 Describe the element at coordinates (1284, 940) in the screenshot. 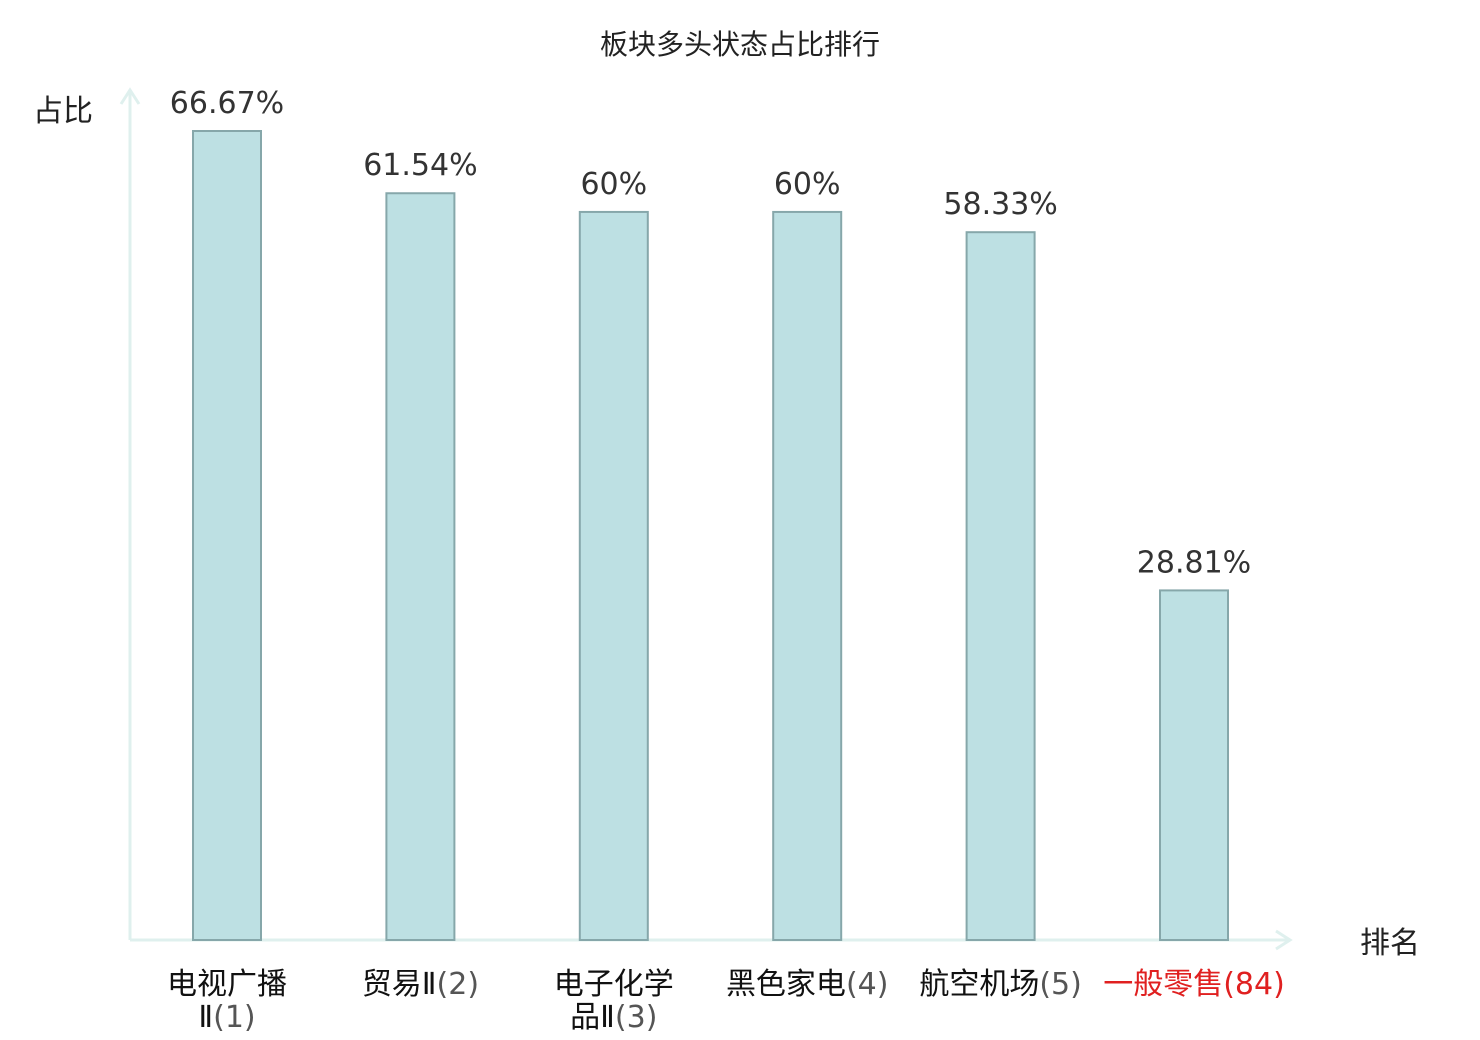

I see `x-axis-arrow` at that location.